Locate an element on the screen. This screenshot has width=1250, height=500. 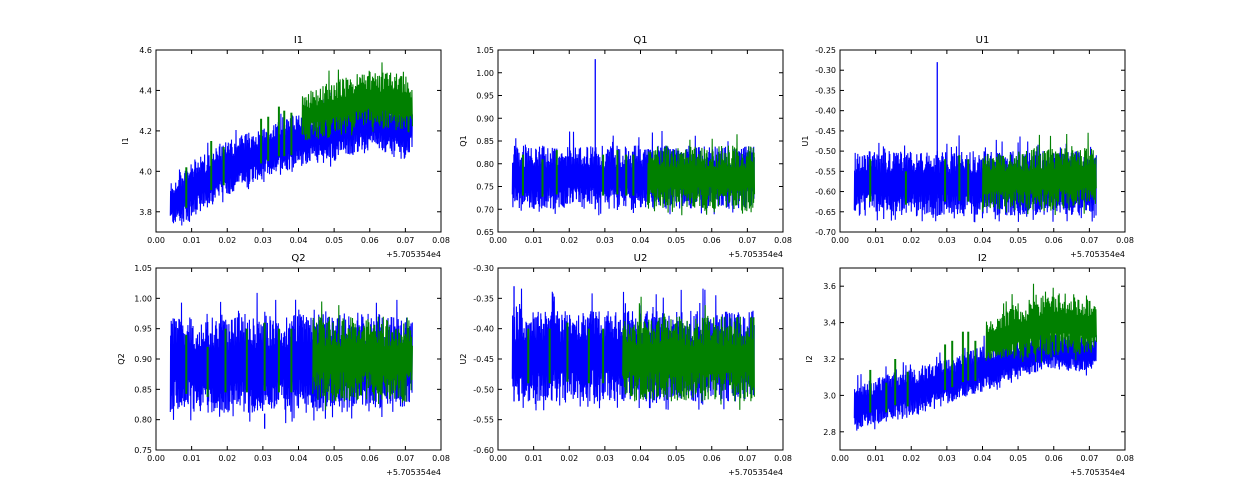
y-tick-label: -0.30 is located at coordinates (825, 70).